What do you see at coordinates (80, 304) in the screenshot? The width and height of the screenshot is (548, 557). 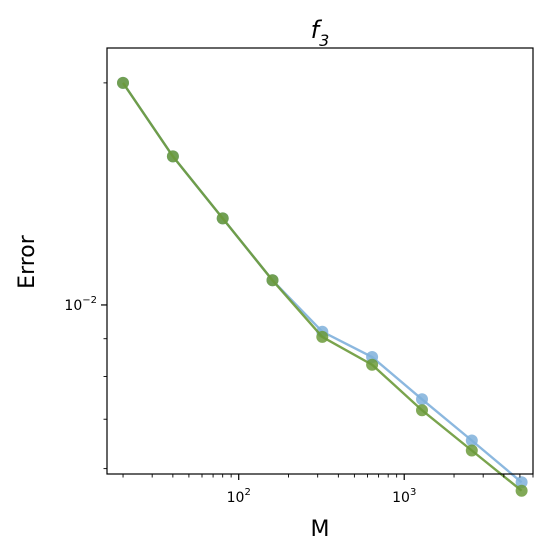 I see `y-tick-label: 10−2` at bounding box center [80, 304].